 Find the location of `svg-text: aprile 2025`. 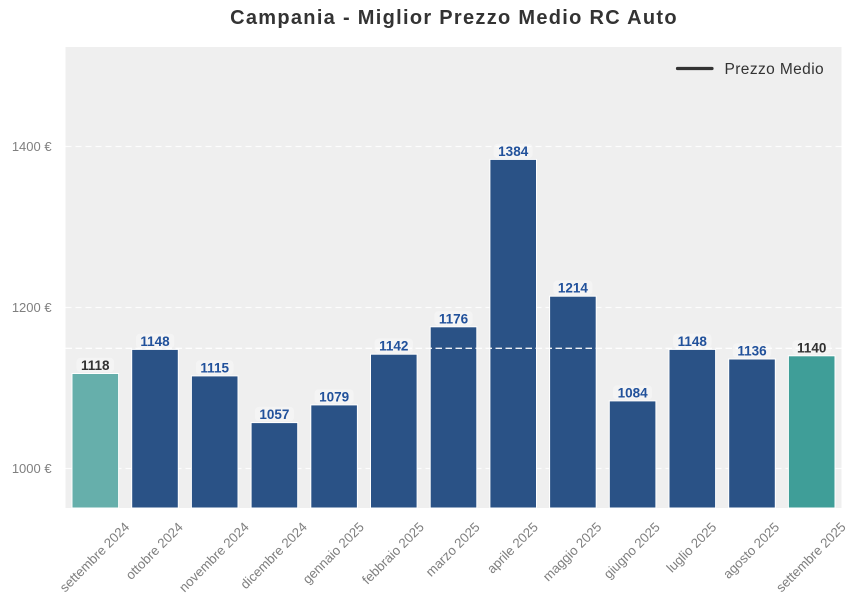

svg-text: aprile 2025 is located at coordinates (512, 547).